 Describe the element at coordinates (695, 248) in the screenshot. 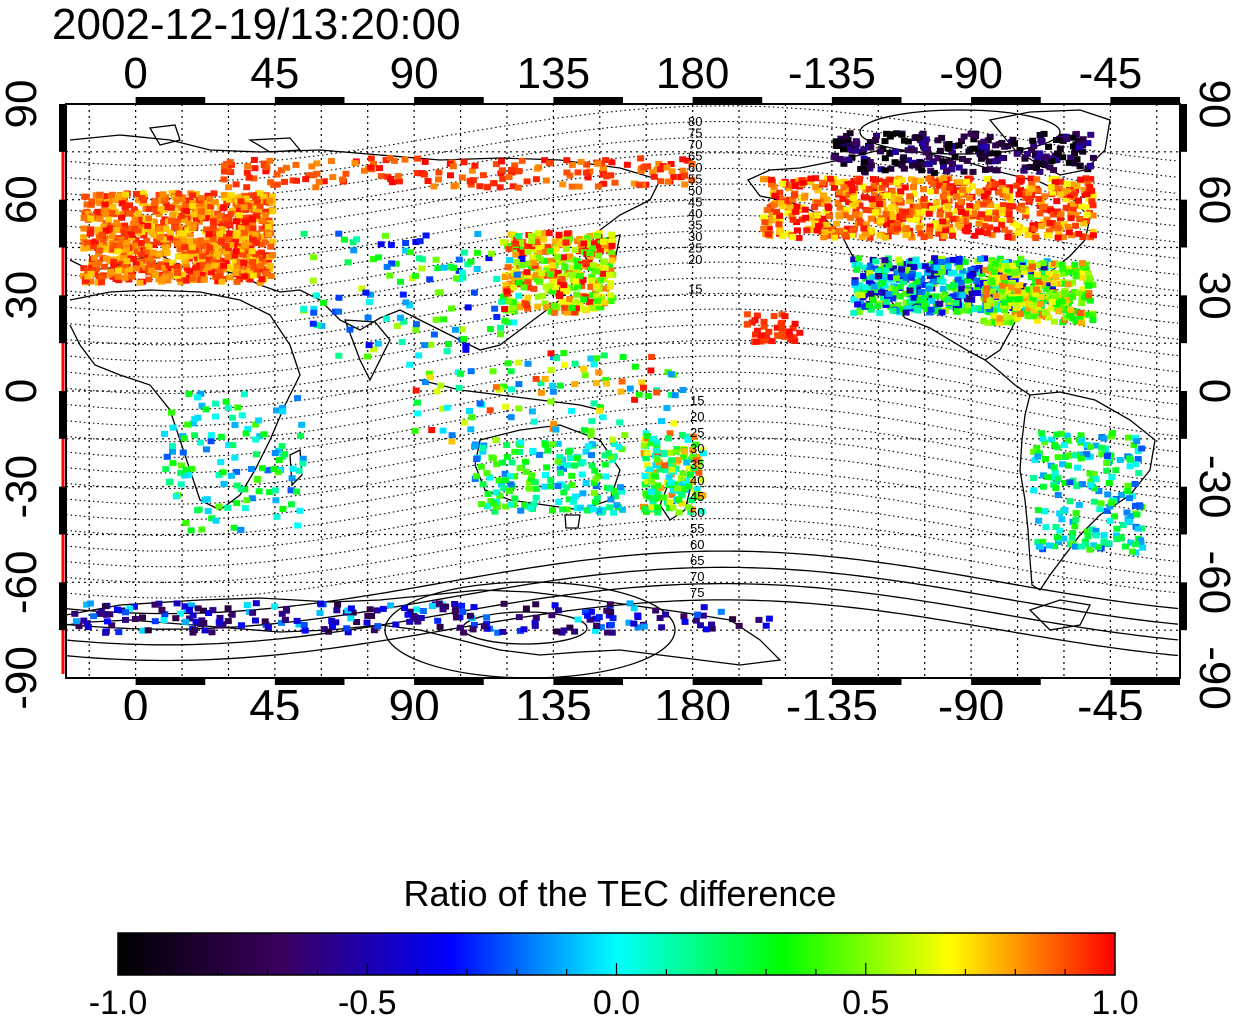

I see `contour-label: 25` at that location.